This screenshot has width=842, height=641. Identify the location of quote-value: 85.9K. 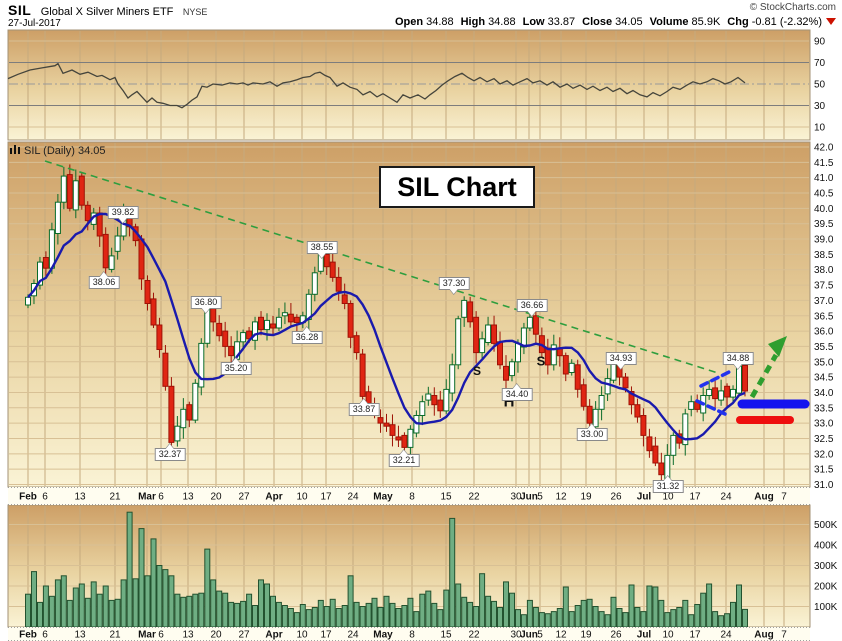
(706, 22).